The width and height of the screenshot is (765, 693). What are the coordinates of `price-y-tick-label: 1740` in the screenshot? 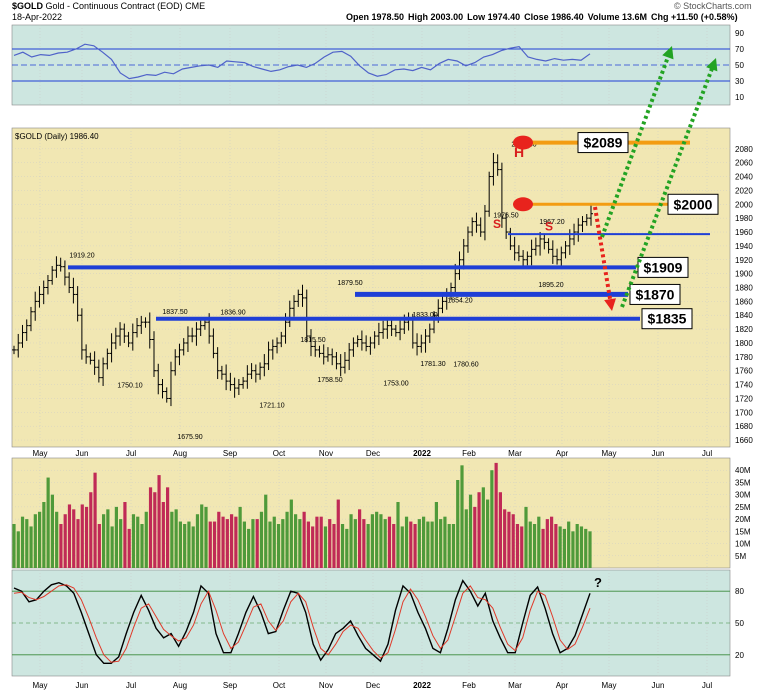 It's located at (744, 385).